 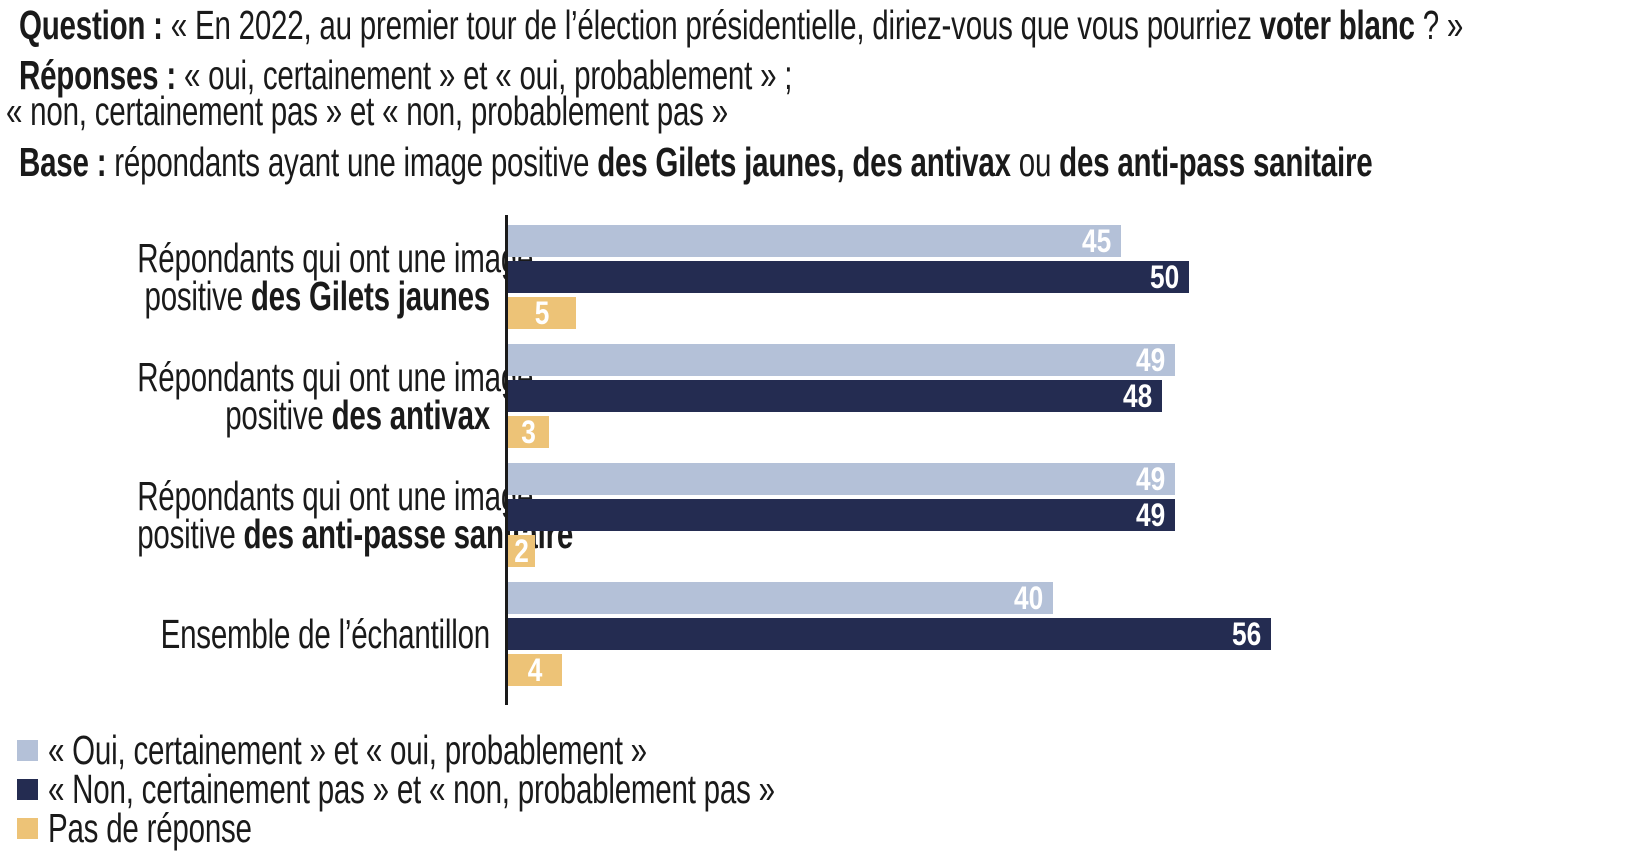 What do you see at coordinates (95, 25) in the screenshot?
I see `text-segment: Question :` at bounding box center [95, 25].